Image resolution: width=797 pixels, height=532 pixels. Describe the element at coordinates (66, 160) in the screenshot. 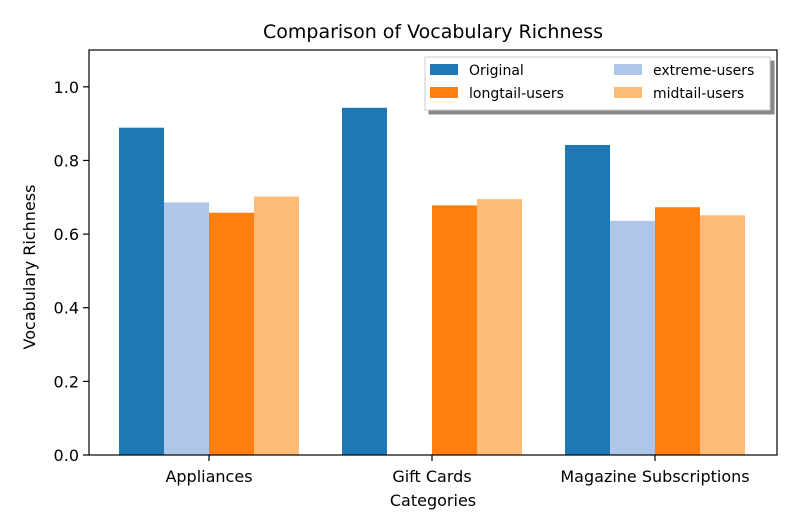

I see `y-tick-label: 0.8` at that location.